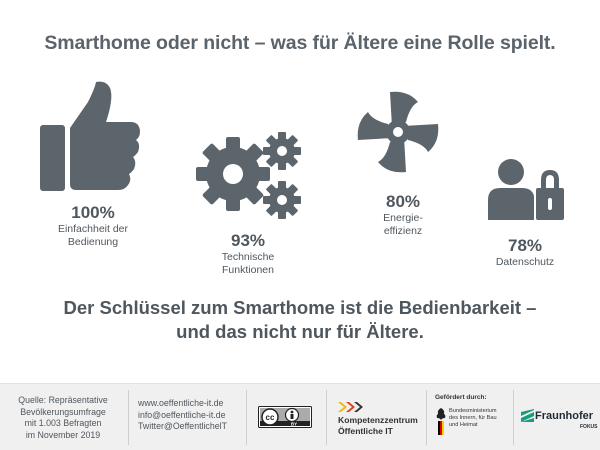  What do you see at coordinates (93, 212) in the screenshot?
I see `stat-percent: 100%` at bounding box center [93, 212].